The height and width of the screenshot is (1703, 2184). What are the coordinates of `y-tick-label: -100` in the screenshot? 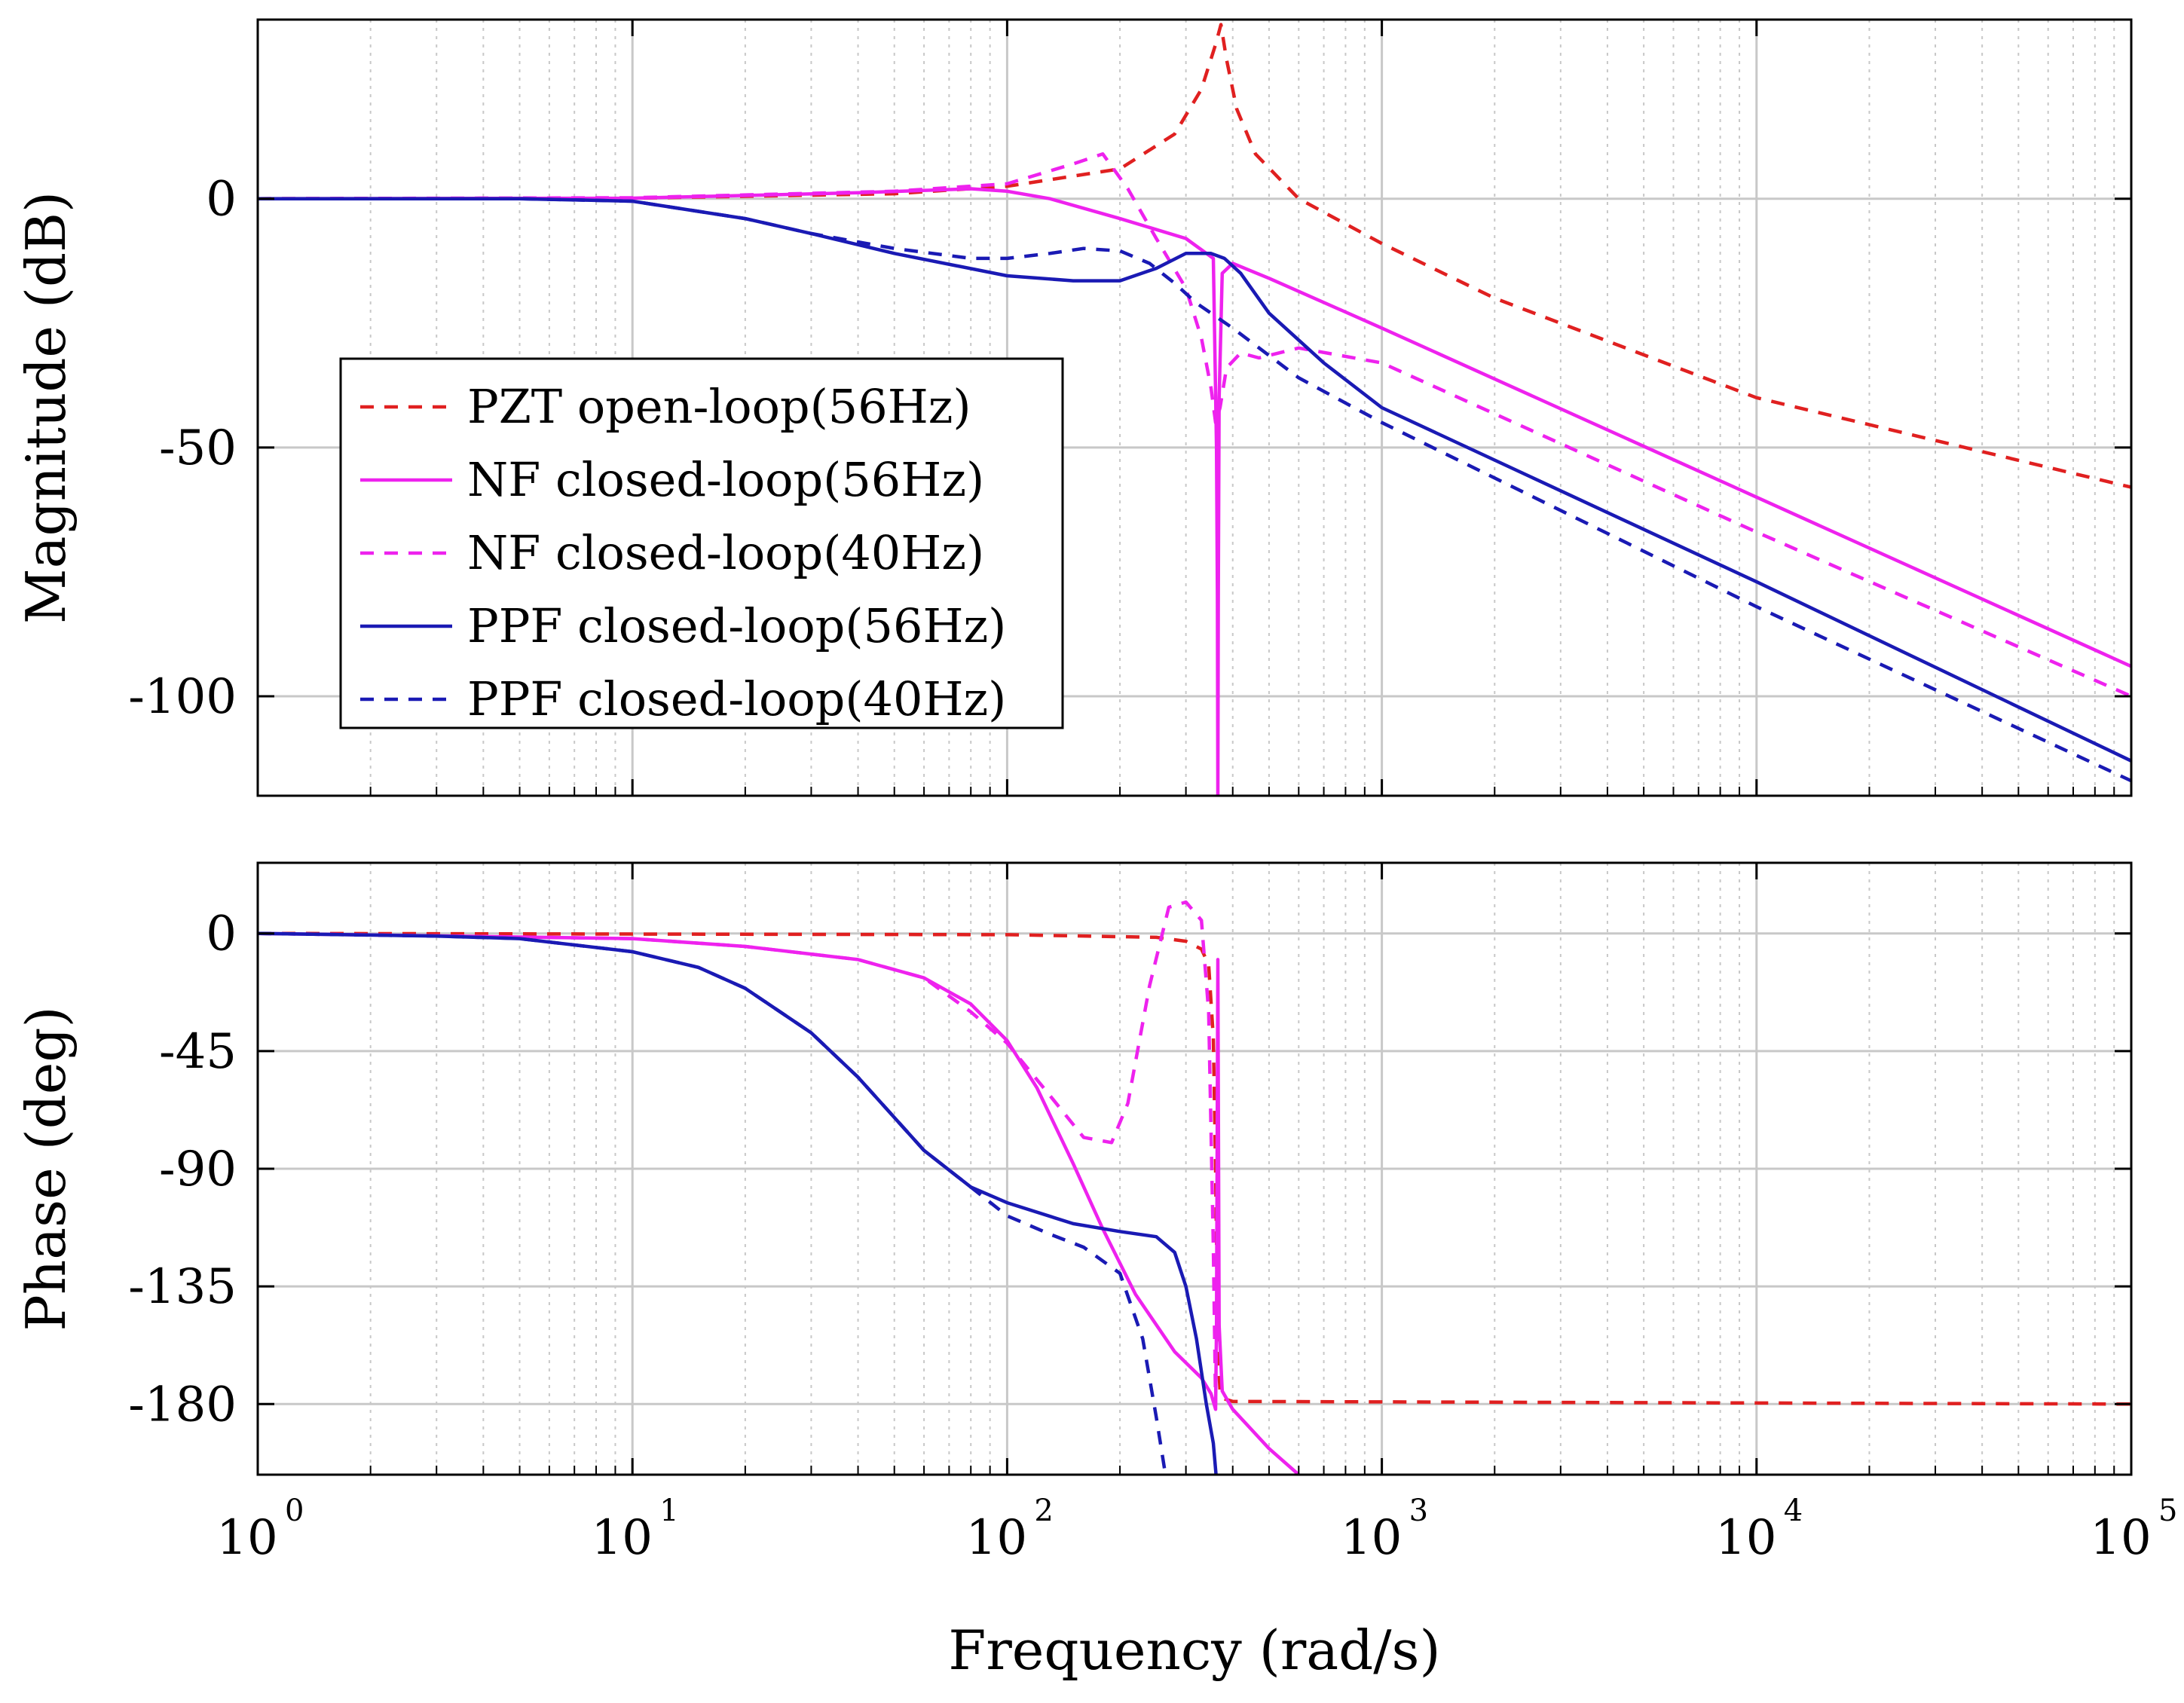 It's located at (182, 697).